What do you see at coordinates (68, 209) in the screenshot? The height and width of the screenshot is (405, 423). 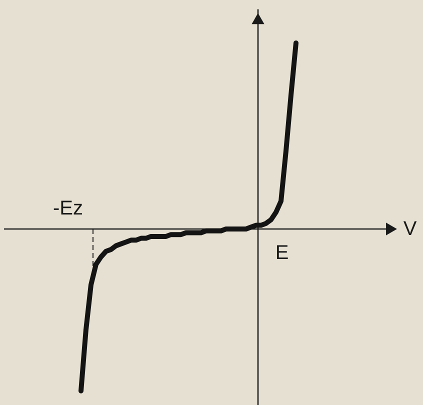 I see `annotation: -Ez` at bounding box center [68, 209].